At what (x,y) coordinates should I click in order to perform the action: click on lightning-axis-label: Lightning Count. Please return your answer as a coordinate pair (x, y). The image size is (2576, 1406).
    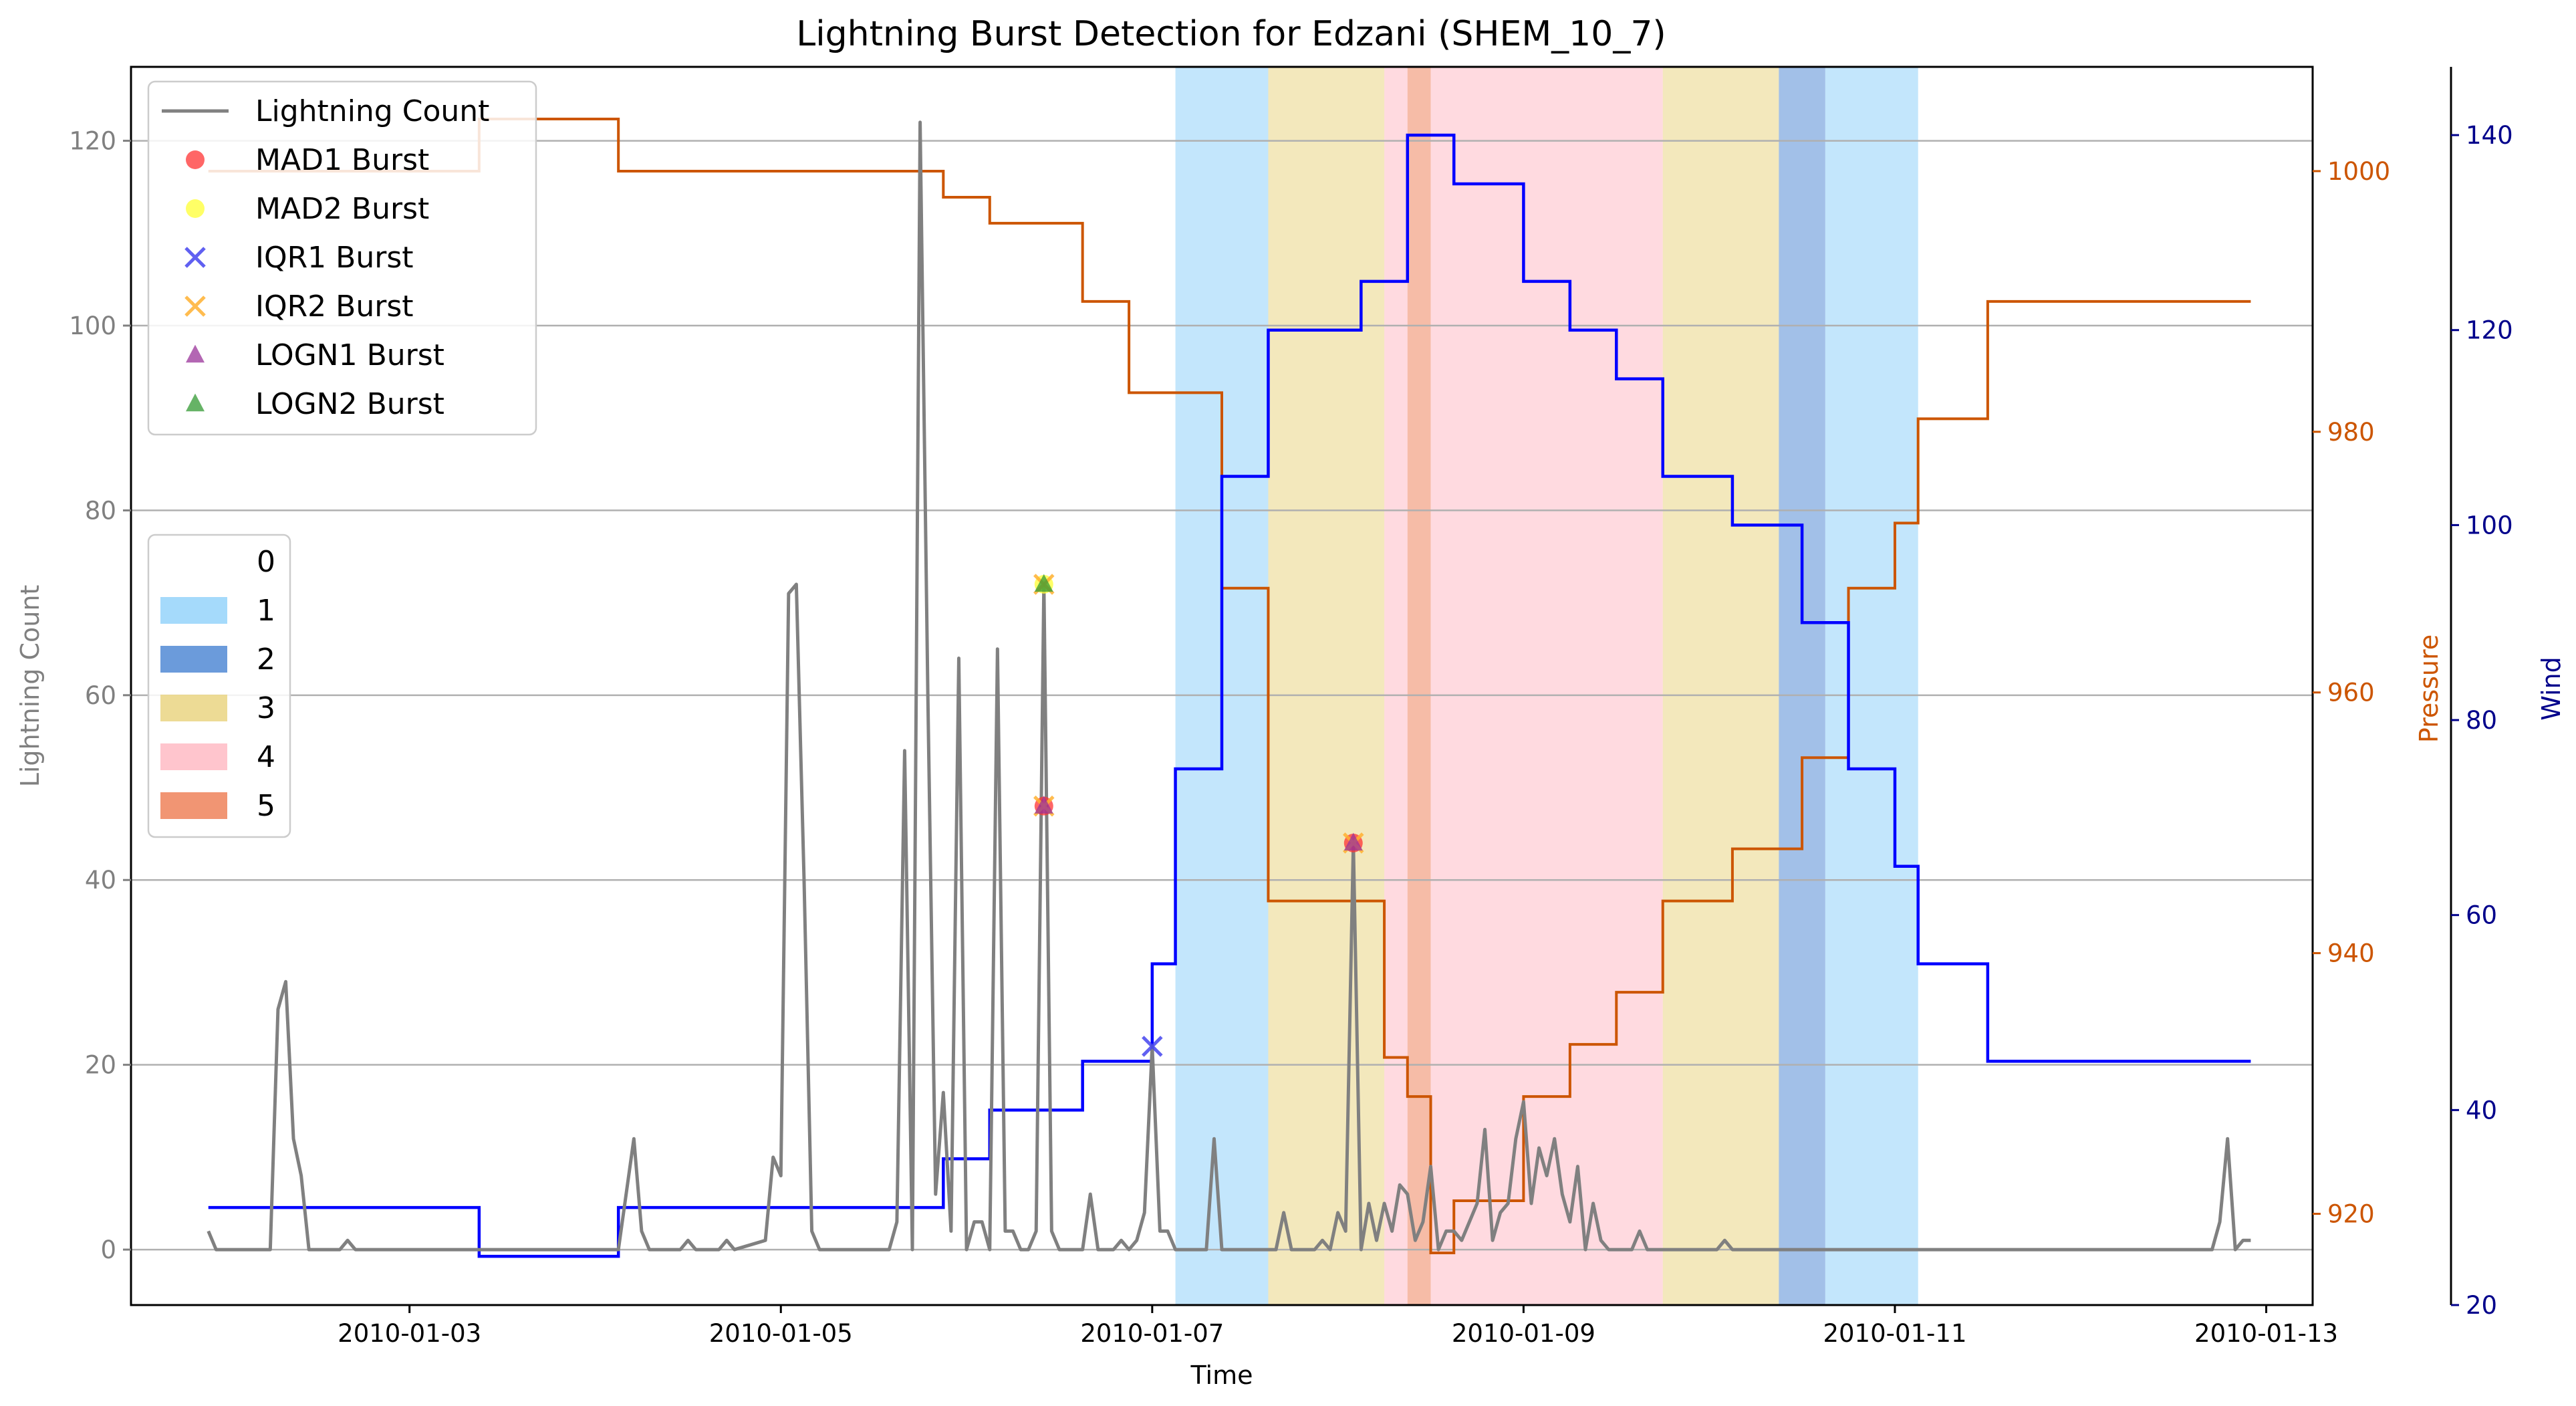
    Looking at the image, I should click on (30, 686).